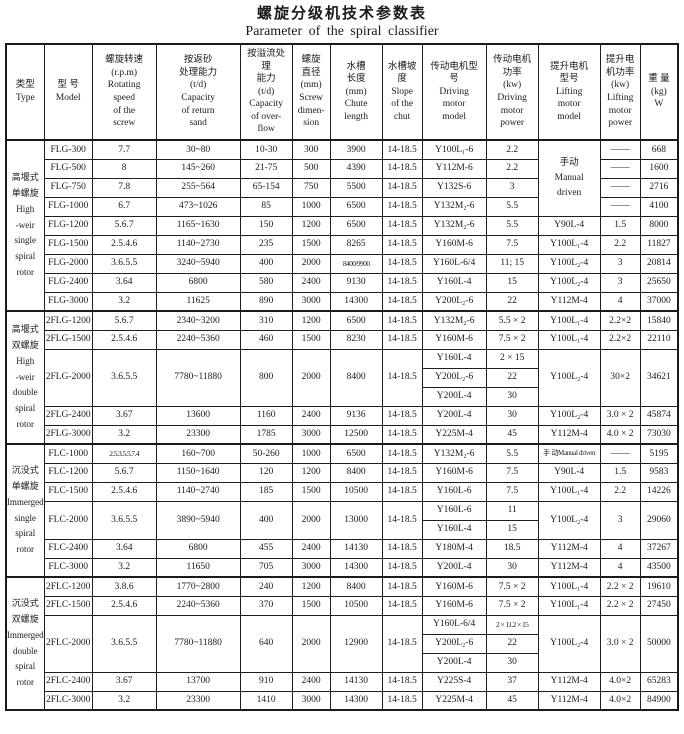  I want to click on model-cell: 2FLC-2000, so click(68, 643).